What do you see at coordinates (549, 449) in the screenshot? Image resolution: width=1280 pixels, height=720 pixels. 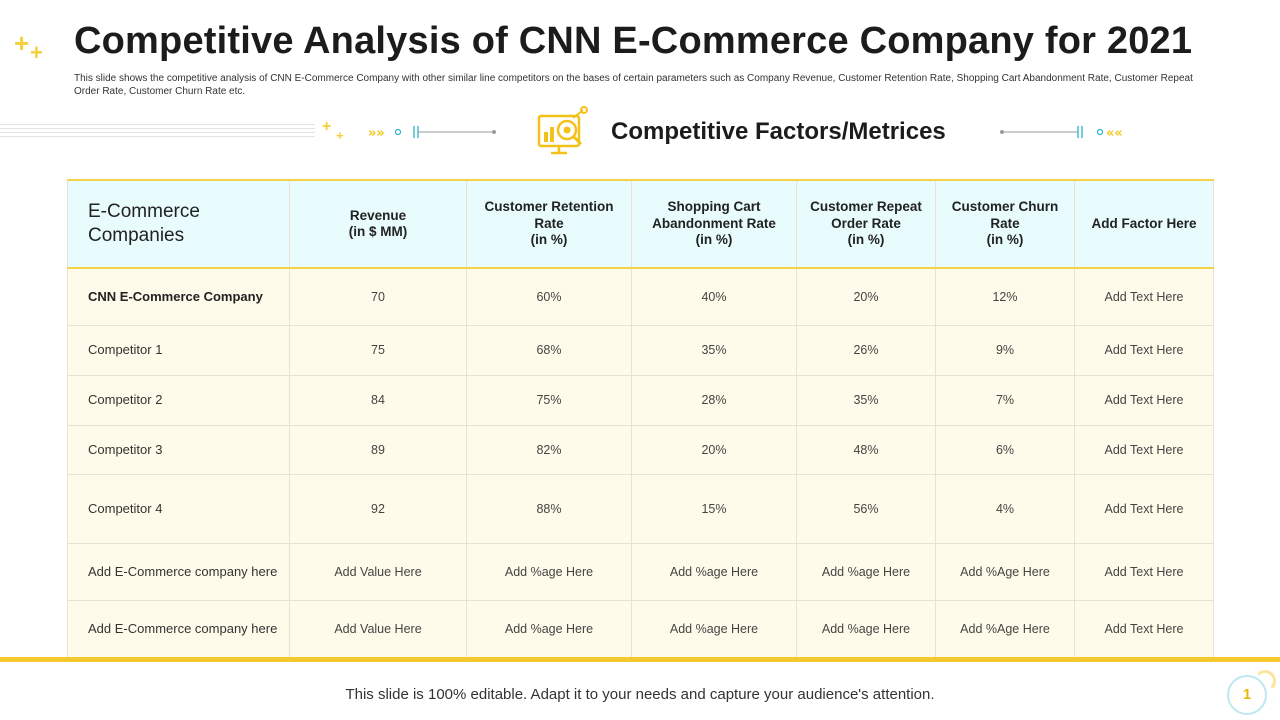 I see `retention-cell: 82%` at bounding box center [549, 449].